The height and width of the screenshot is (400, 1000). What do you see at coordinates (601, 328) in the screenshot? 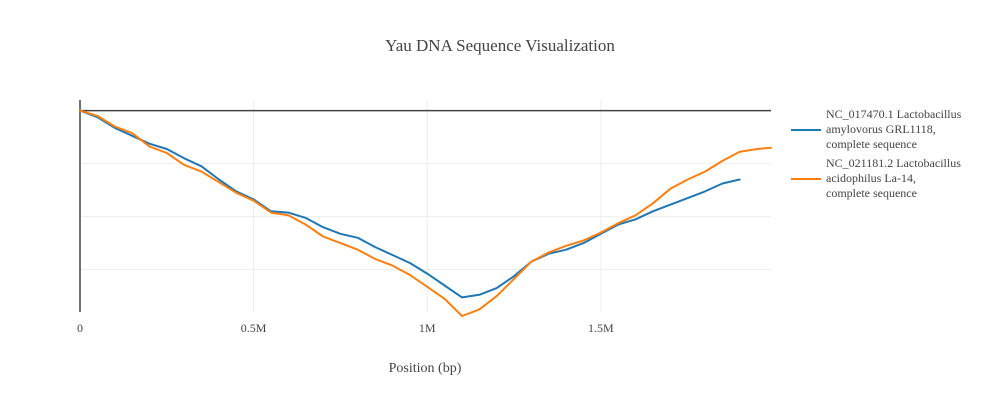
I see `x-tick-label: 1.5M` at bounding box center [601, 328].